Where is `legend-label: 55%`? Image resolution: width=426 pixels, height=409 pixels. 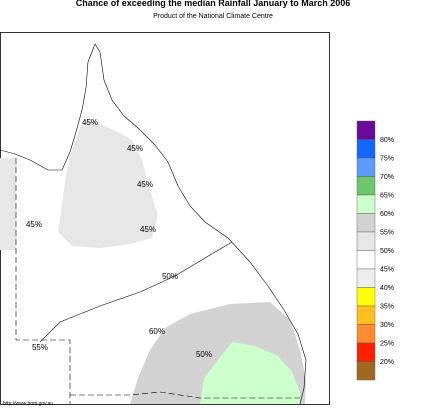 legend-label: 55% is located at coordinates (387, 233).